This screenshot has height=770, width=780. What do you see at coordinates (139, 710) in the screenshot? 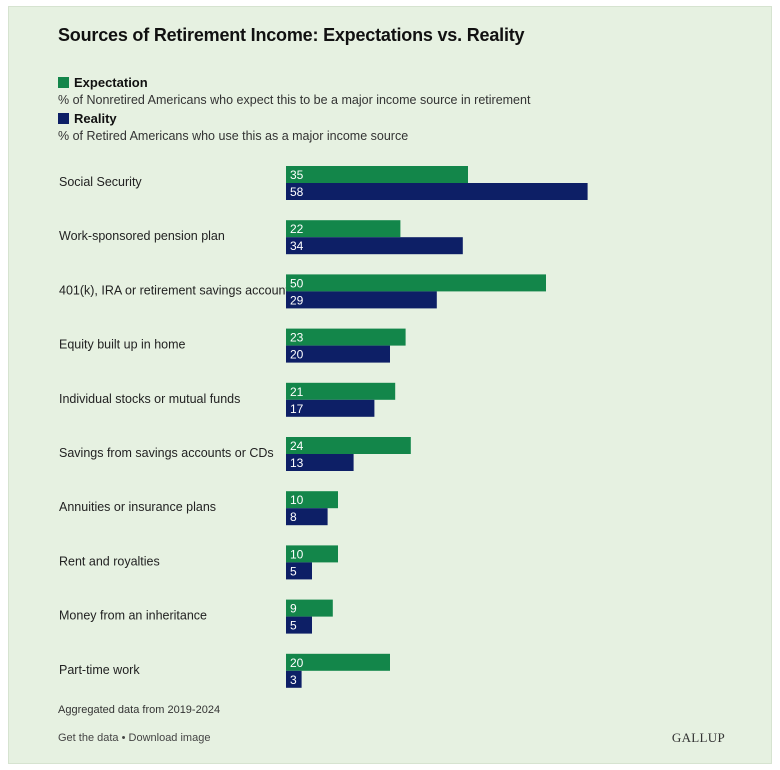
I see `footnote: Aggregated data from 2019-2024` at bounding box center [139, 710].